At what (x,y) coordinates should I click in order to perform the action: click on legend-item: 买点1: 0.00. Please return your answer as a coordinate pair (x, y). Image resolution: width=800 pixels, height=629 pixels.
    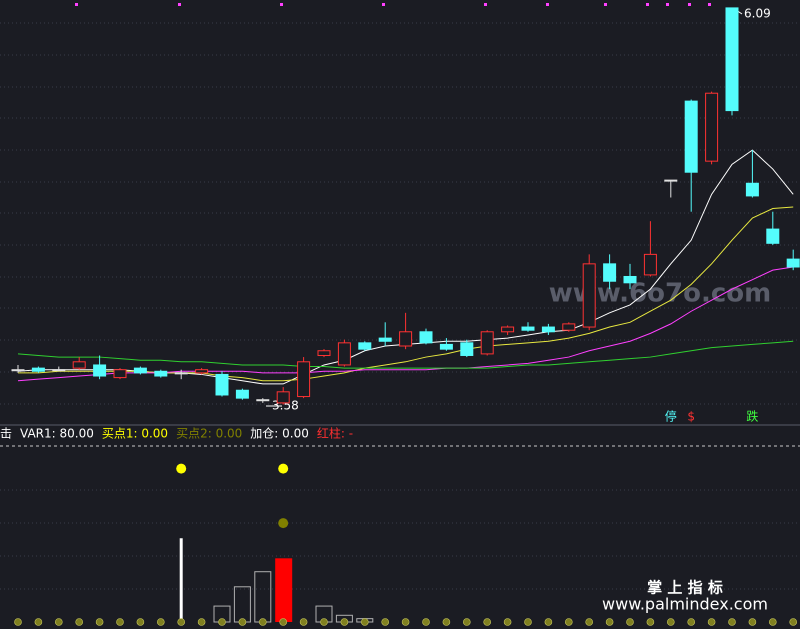
    Looking at the image, I should click on (135, 434).